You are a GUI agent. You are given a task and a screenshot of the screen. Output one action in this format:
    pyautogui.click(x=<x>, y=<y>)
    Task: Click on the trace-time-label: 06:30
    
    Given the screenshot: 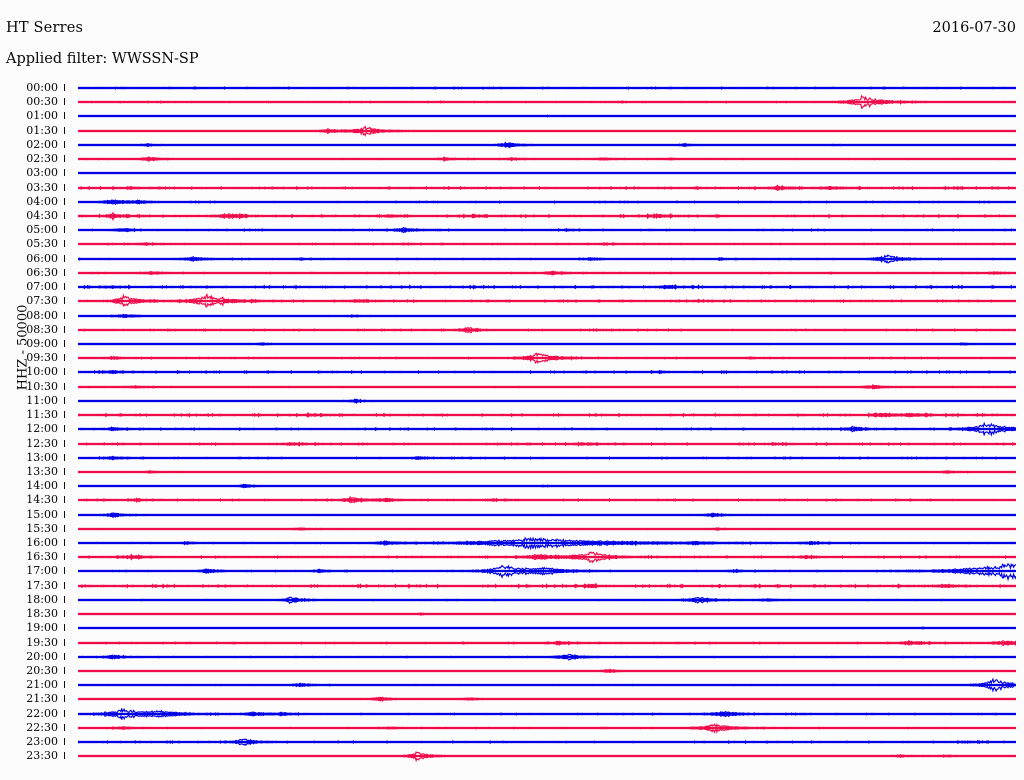 What is the action you would take?
    pyautogui.click(x=42, y=272)
    